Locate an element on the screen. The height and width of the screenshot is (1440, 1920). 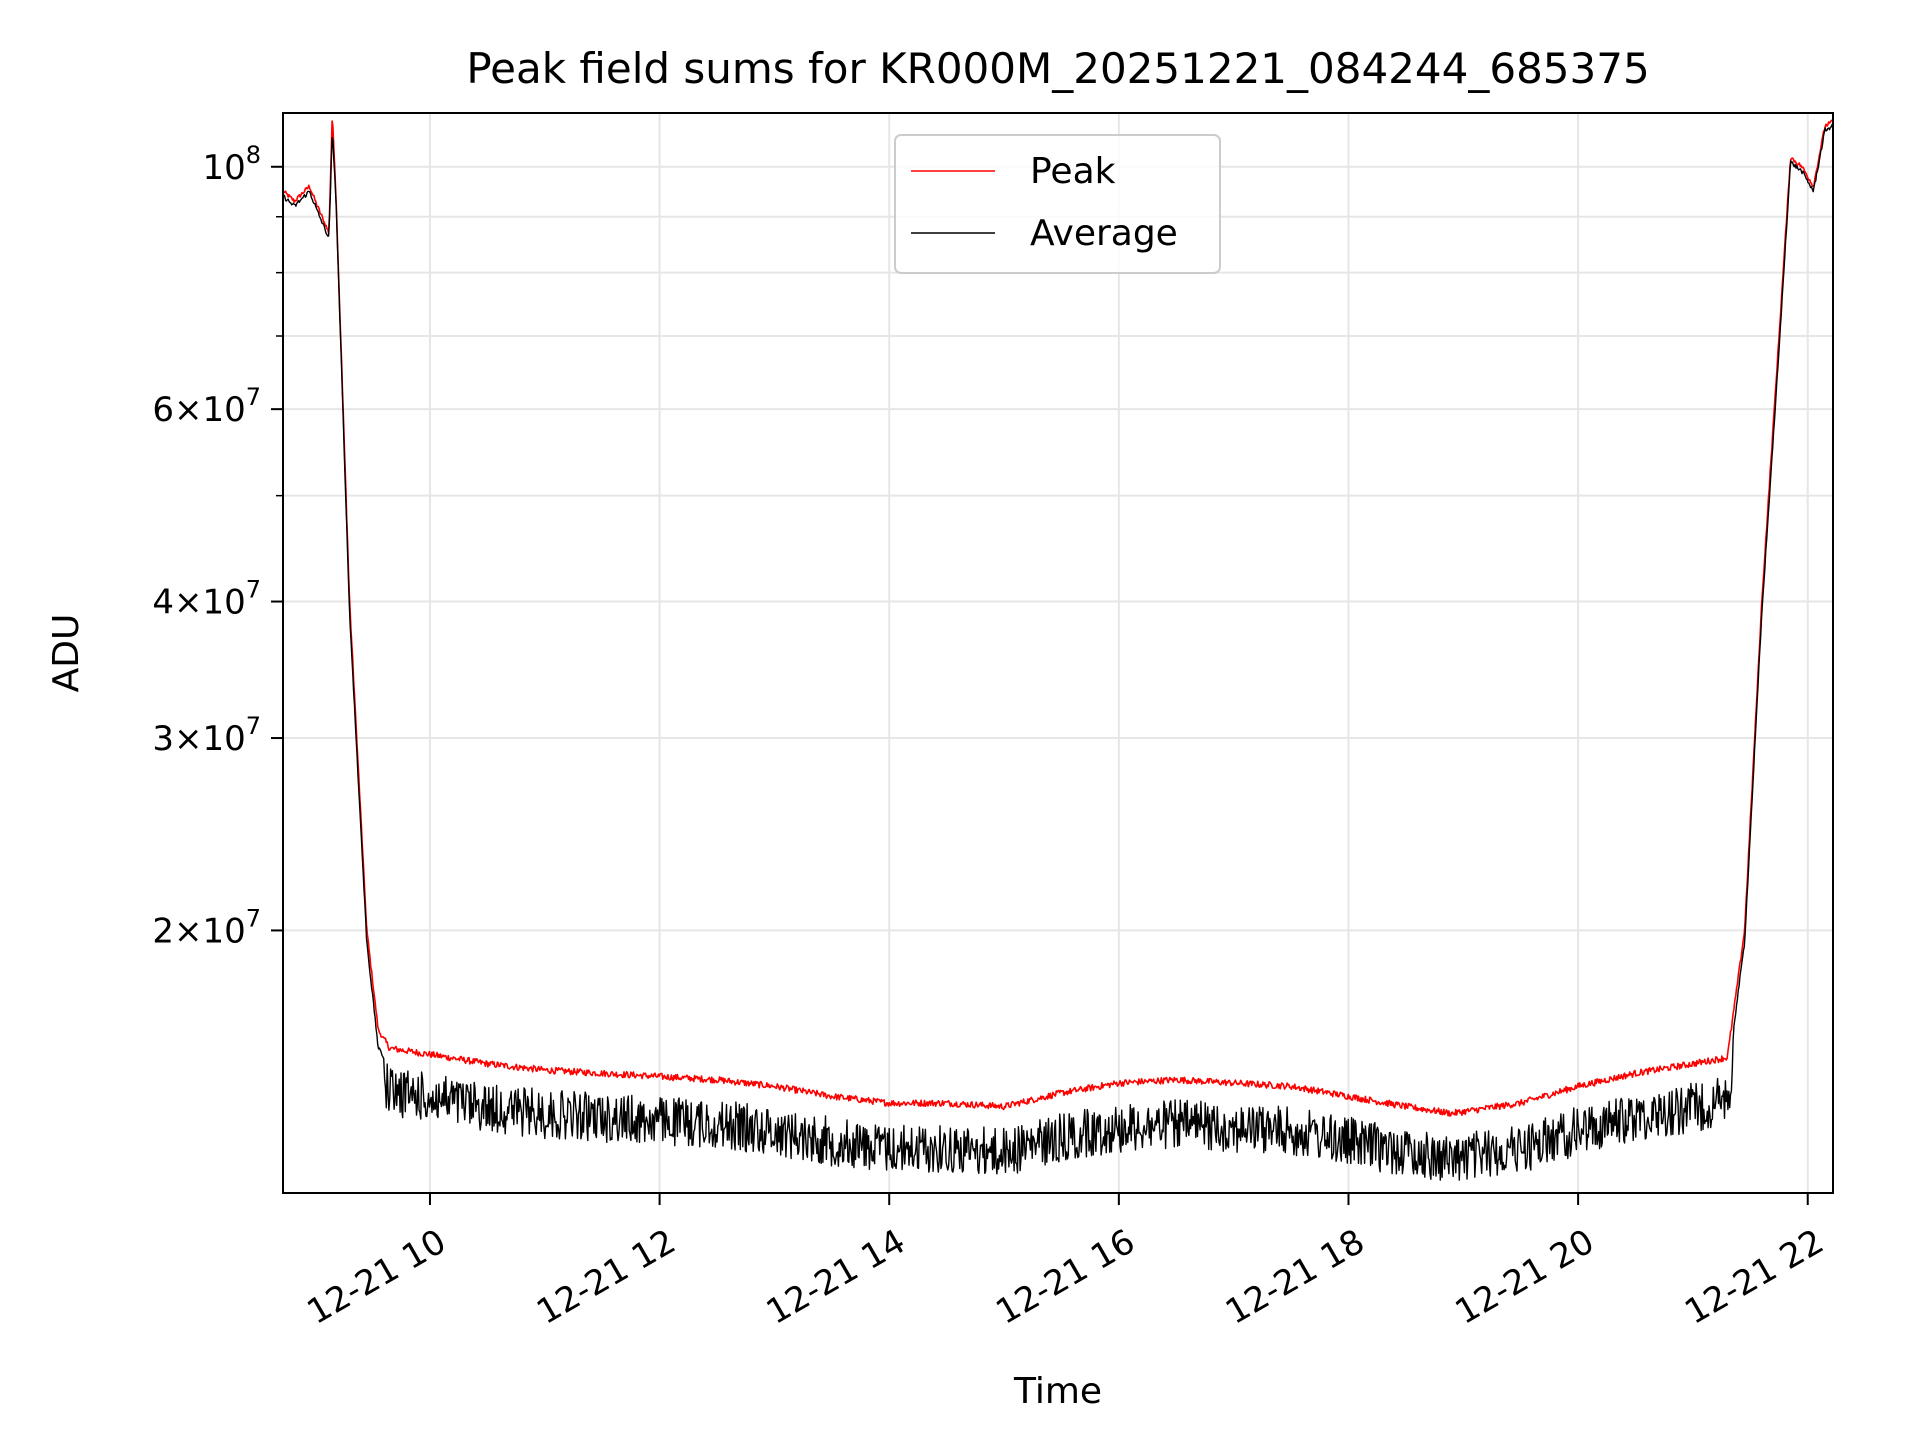
y-tick-label: 6×107 is located at coordinates (206, 406).